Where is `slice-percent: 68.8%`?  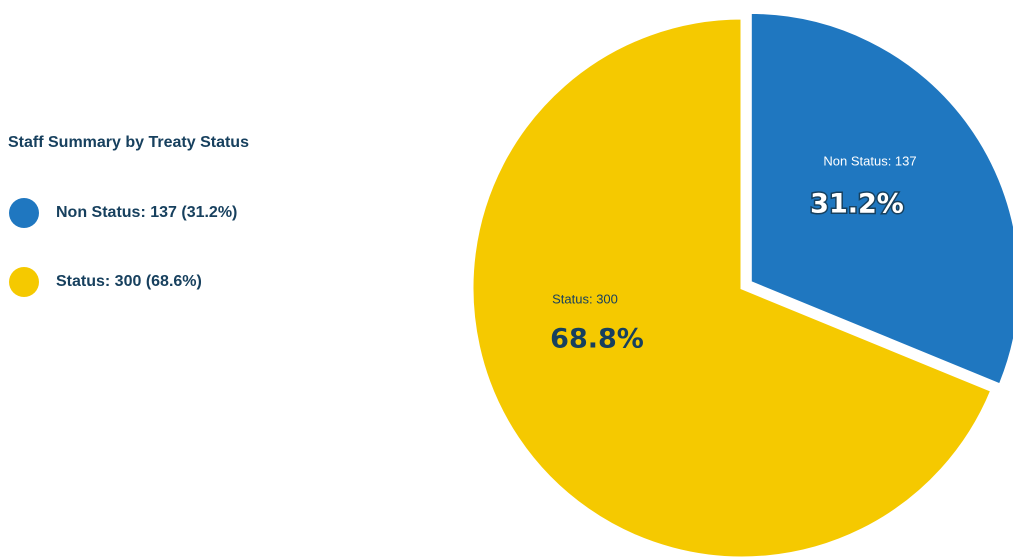
slice-percent: 68.8% is located at coordinates (597, 339).